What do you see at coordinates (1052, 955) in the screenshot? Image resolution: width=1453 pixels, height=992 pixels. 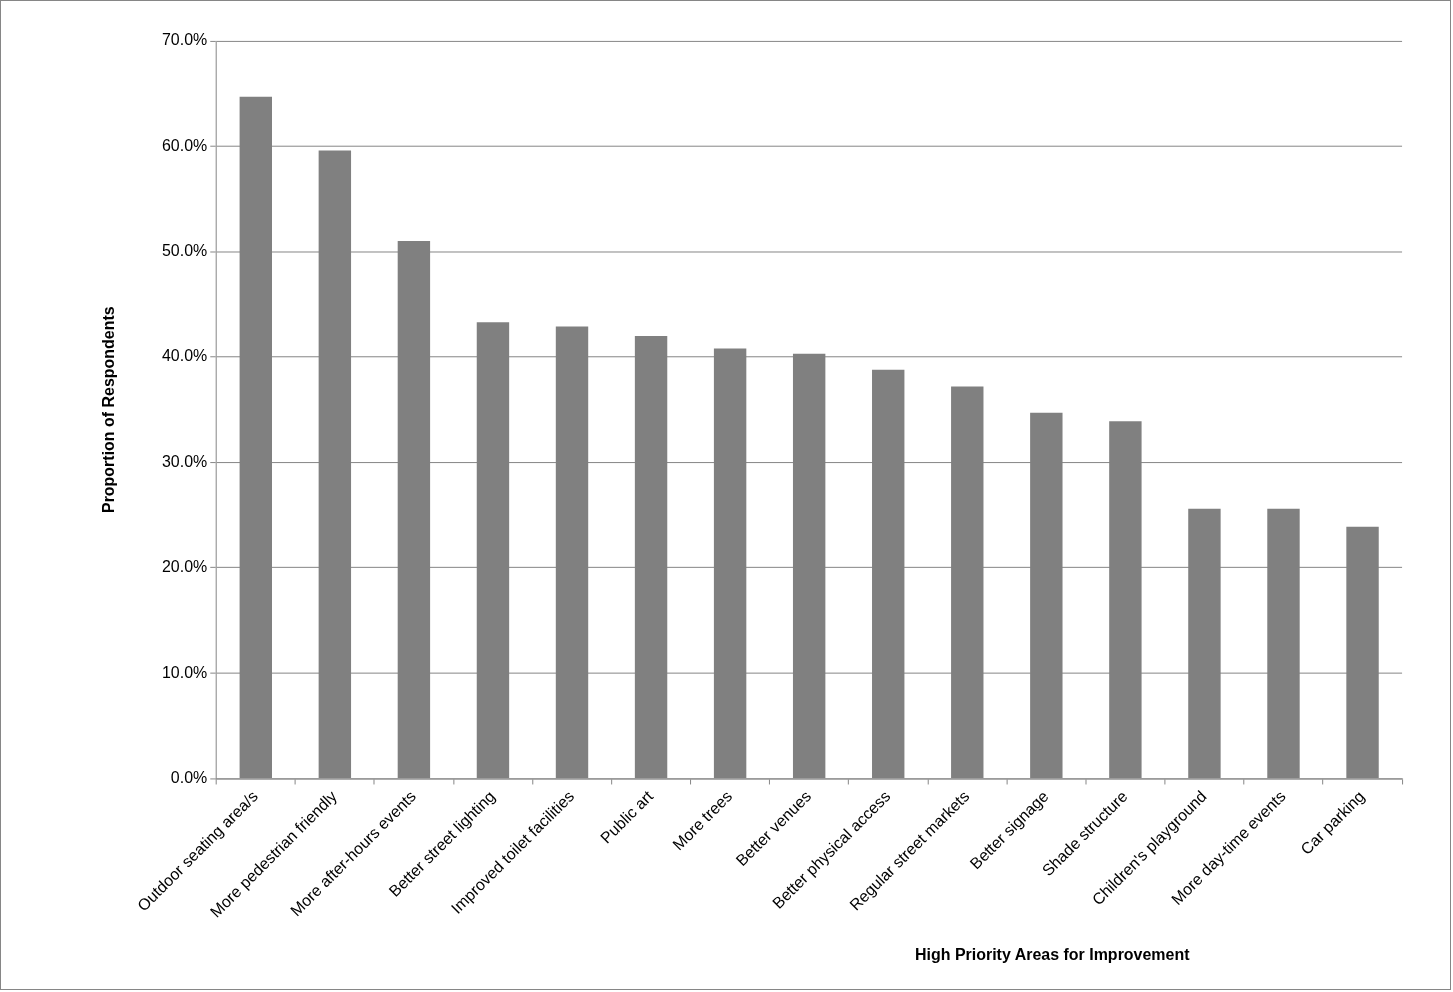 I see `x-axis-title: High Priority Areas for Improvement` at bounding box center [1052, 955].